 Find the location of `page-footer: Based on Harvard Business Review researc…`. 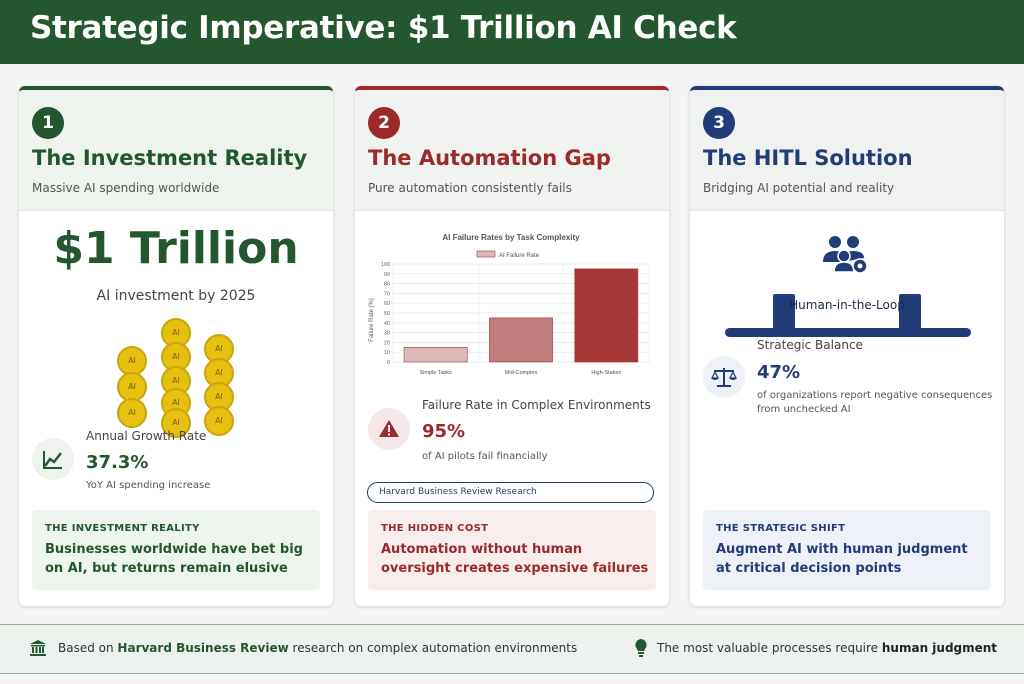

page-footer: Based on Harvard Business Review researc… is located at coordinates (512, 649).